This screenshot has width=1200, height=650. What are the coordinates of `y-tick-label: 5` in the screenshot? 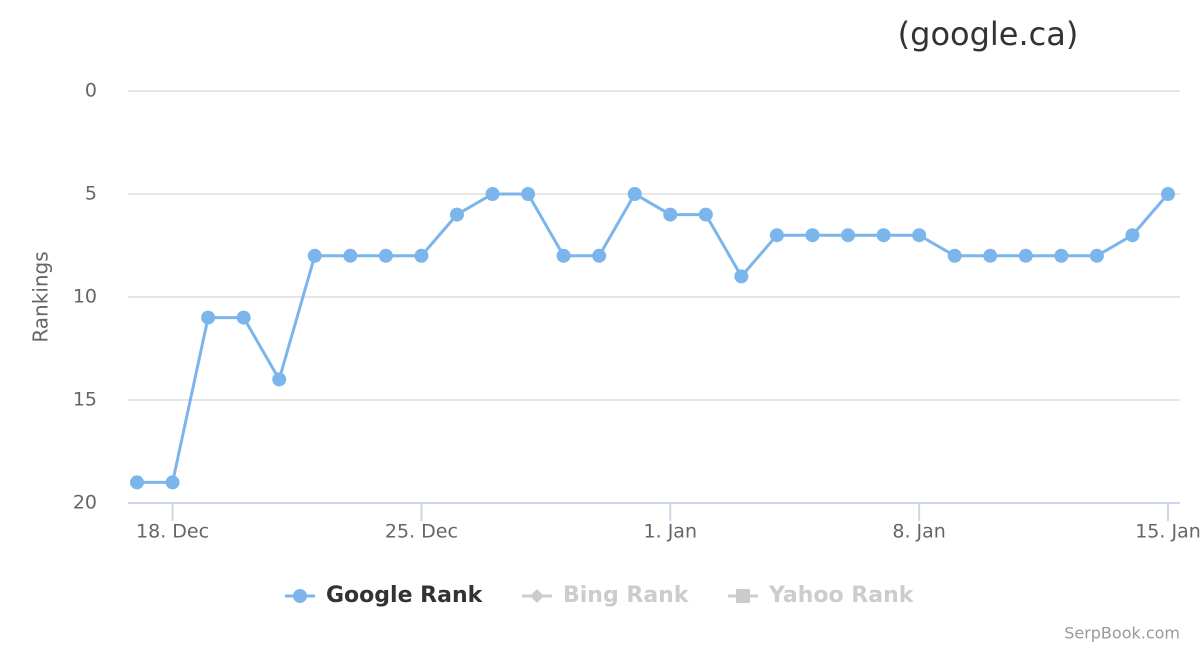 It's located at (91, 194).